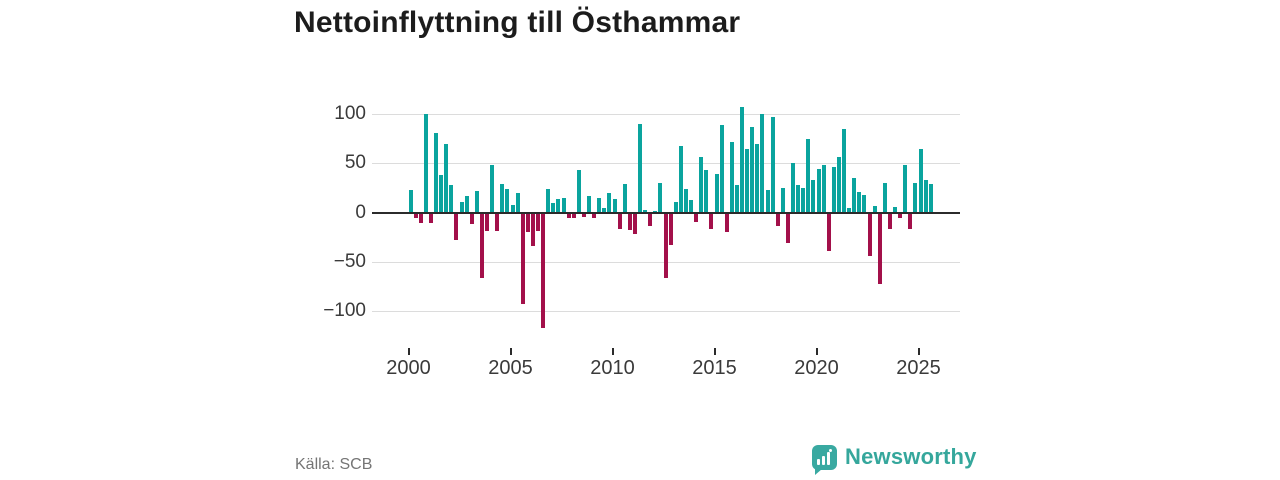  What do you see at coordinates (714, 368) in the screenshot?
I see `x-tick-label: 2015` at bounding box center [714, 368].